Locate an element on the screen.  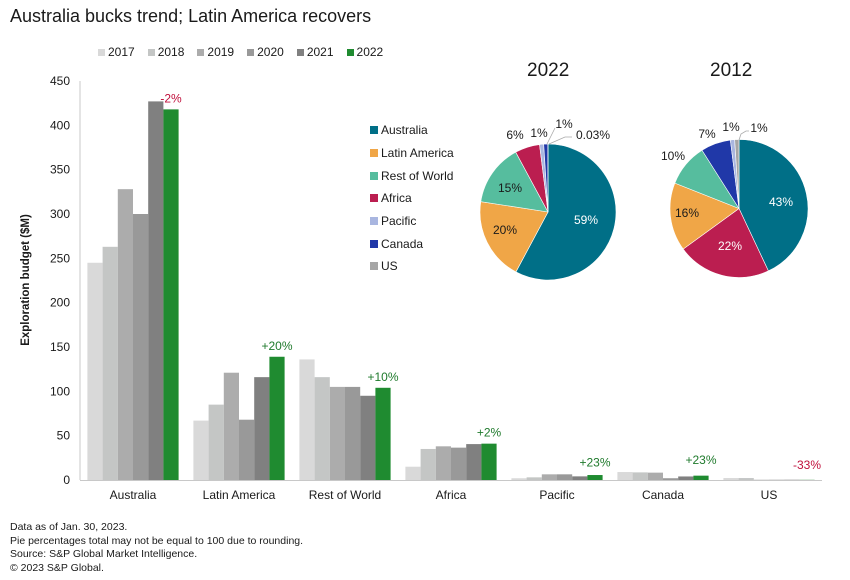
pie-value-label: 16% is located at coordinates (687, 213).